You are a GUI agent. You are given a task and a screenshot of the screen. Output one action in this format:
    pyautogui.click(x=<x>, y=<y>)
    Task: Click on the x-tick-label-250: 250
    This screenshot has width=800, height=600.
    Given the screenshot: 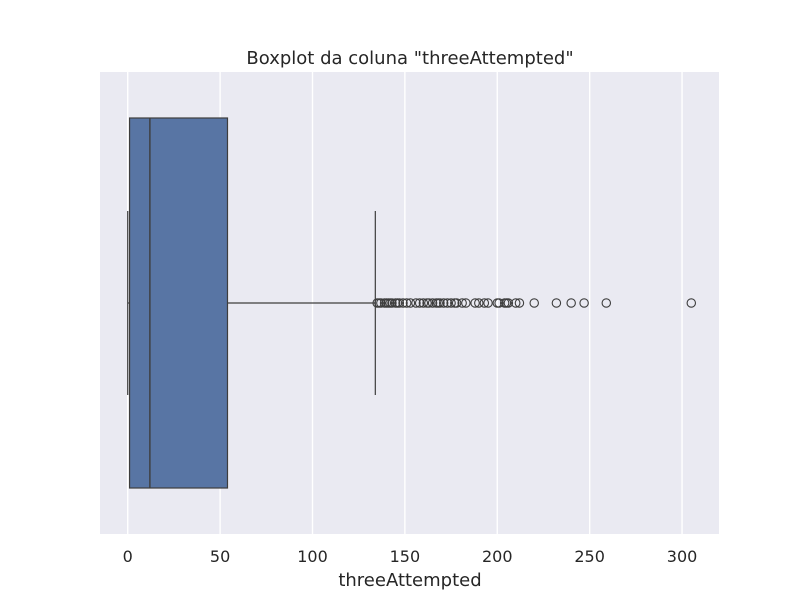 What is the action you would take?
    pyautogui.click(x=589, y=556)
    